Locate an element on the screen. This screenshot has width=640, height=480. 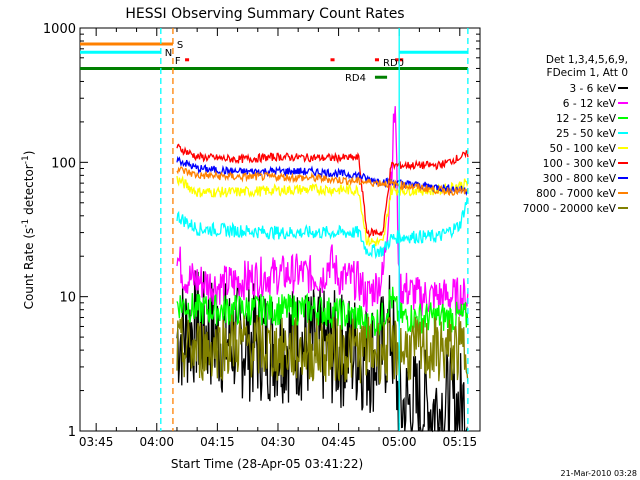
x-axis-label: Start Time (28-Apr-05 03:41:22) is located at coordinates (267, 464).